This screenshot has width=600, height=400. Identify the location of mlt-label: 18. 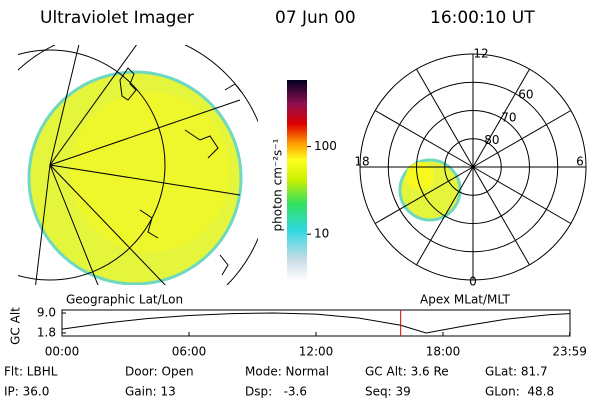
(361, 162).